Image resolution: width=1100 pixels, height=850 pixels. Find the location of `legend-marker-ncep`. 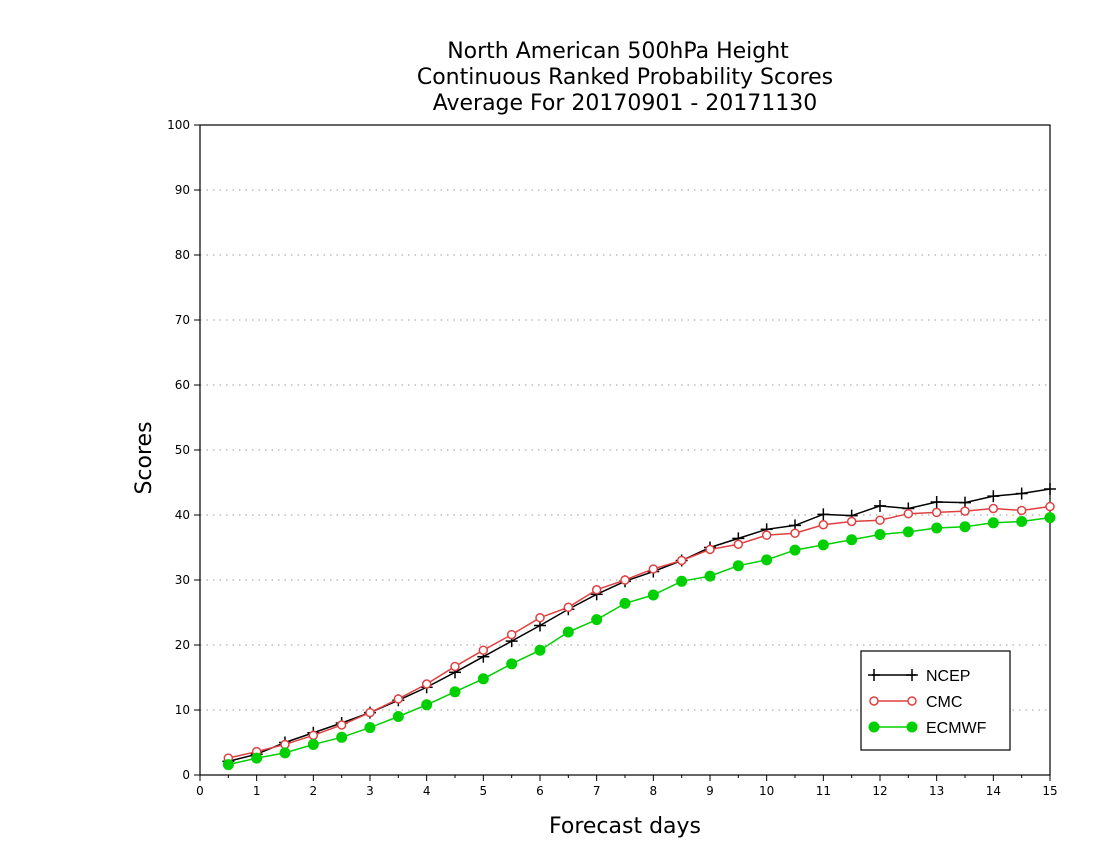

legend-marker-ncep is located at coordinates (912, 675).